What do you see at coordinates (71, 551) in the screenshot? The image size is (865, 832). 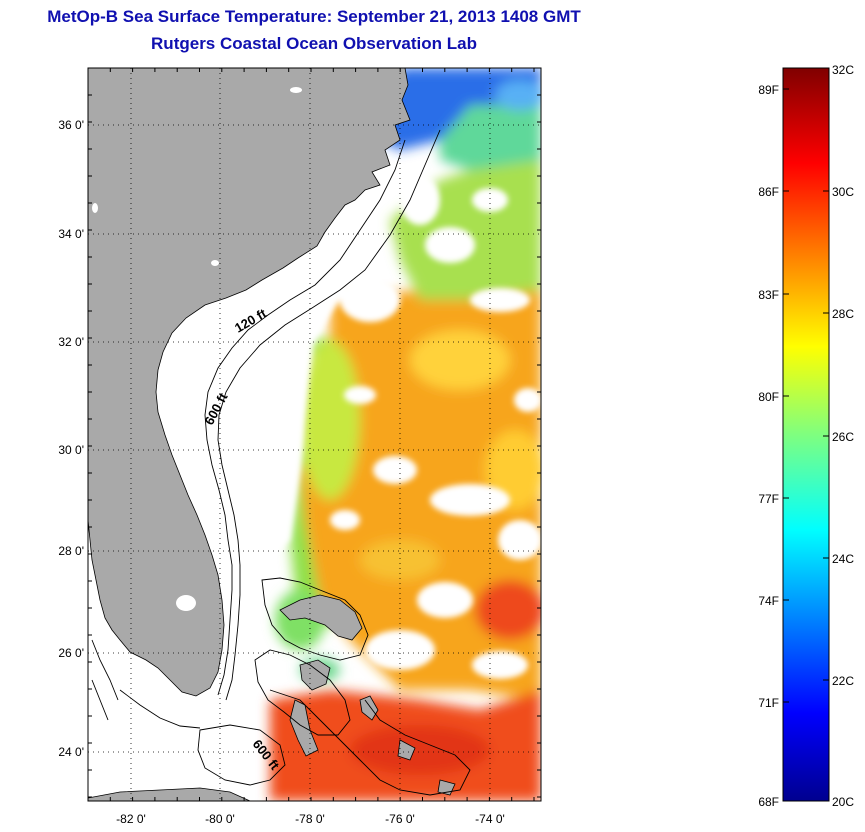 I see `lat-tick-label: 28 0'` at bounding box center [71, 551].